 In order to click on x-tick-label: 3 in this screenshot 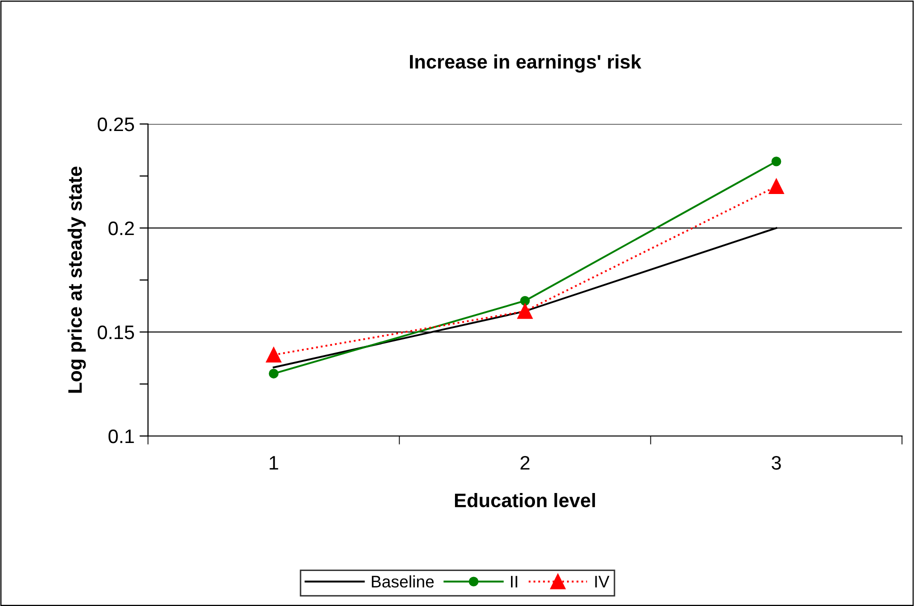, I will do `click(776, 463)`.